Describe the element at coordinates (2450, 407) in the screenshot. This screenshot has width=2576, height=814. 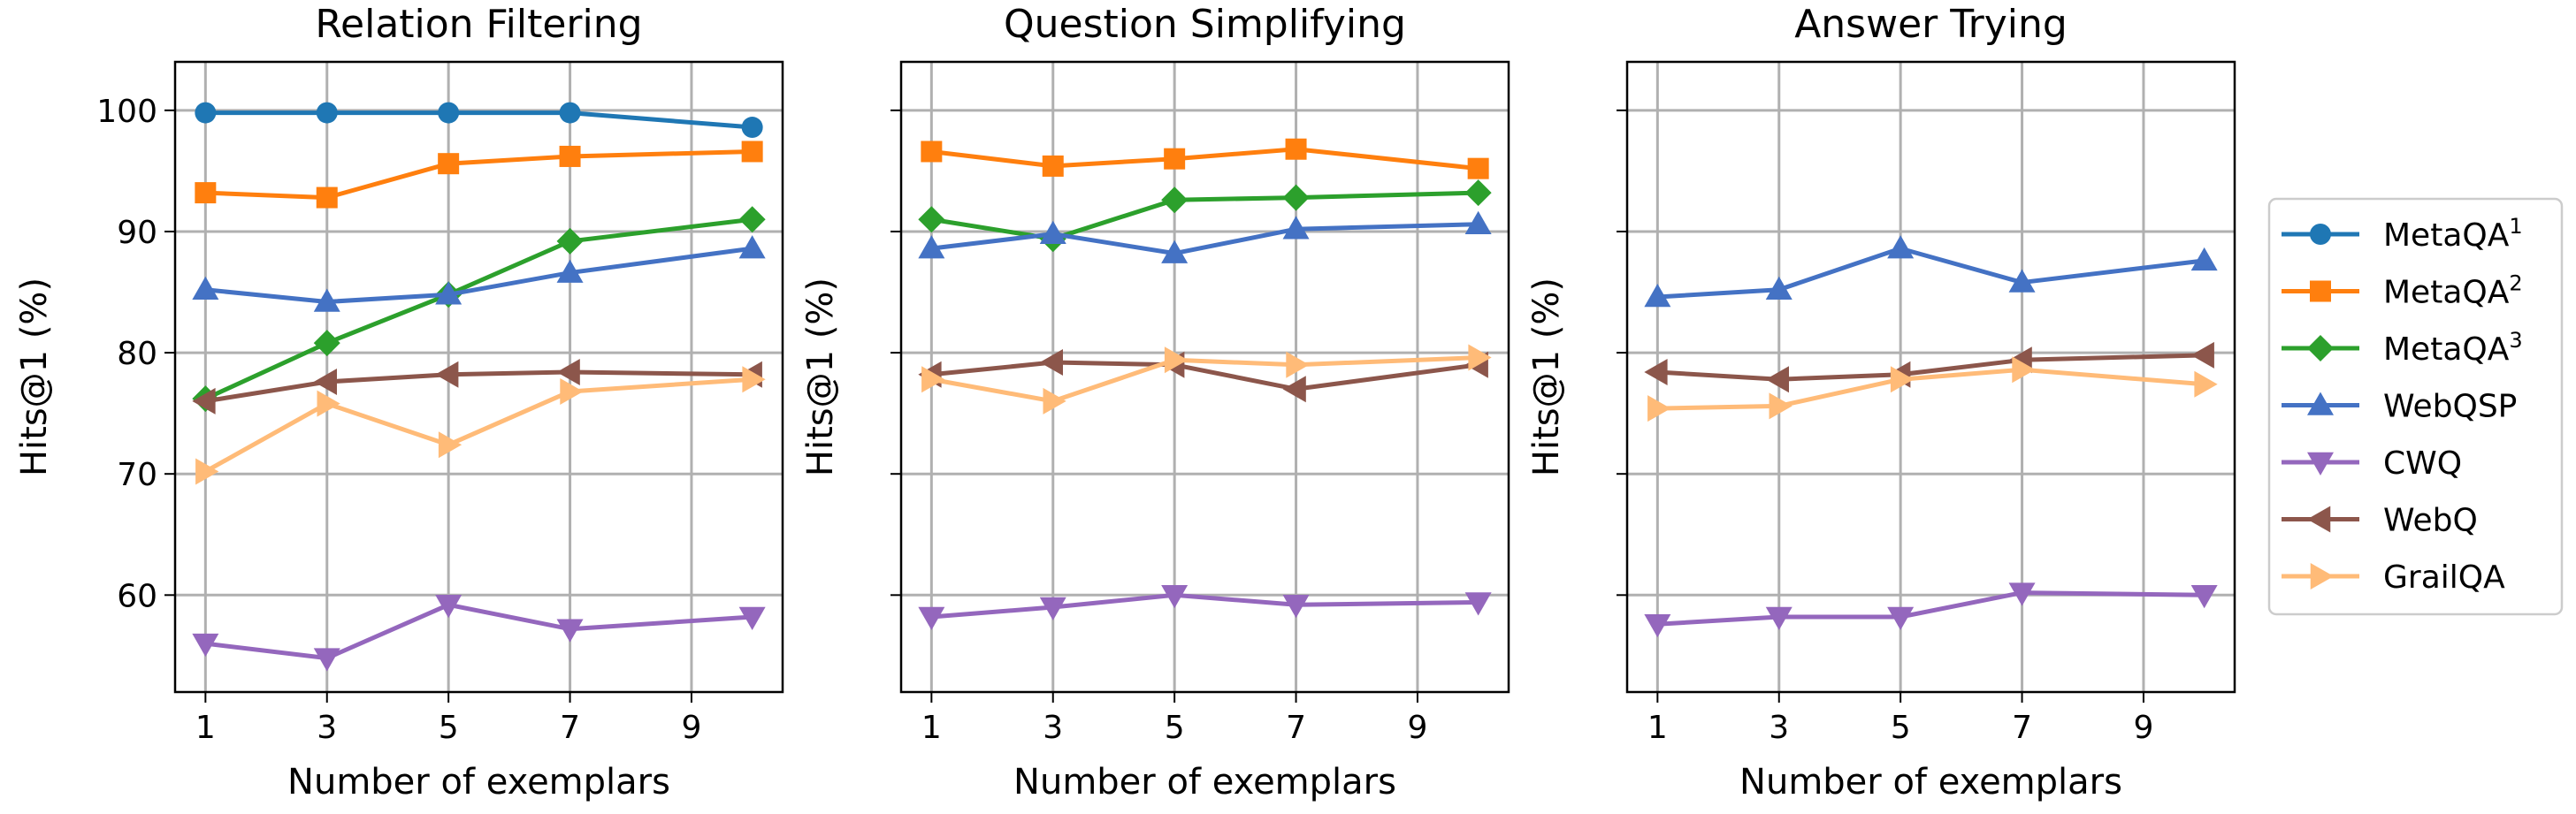
I see `legend-label: WebQSP` at that location.